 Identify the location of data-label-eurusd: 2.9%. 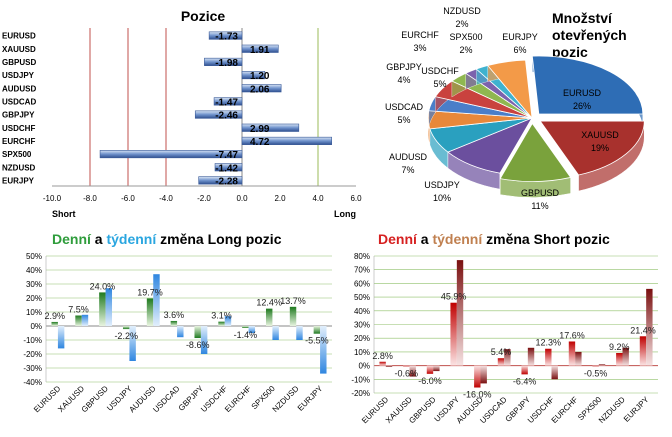
(54, 316).